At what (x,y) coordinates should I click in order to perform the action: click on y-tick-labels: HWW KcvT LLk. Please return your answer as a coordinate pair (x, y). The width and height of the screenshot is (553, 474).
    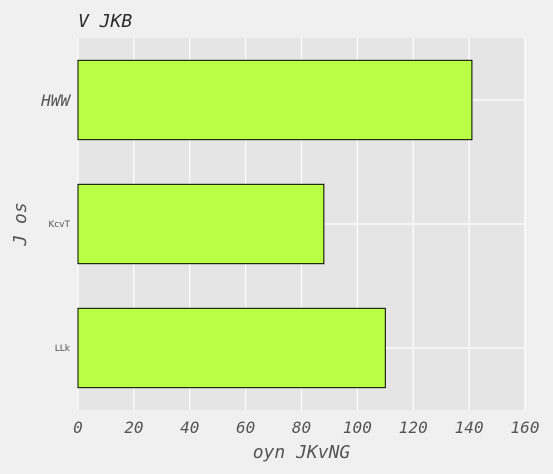
    Looking at the image, I should click on (55, 222).